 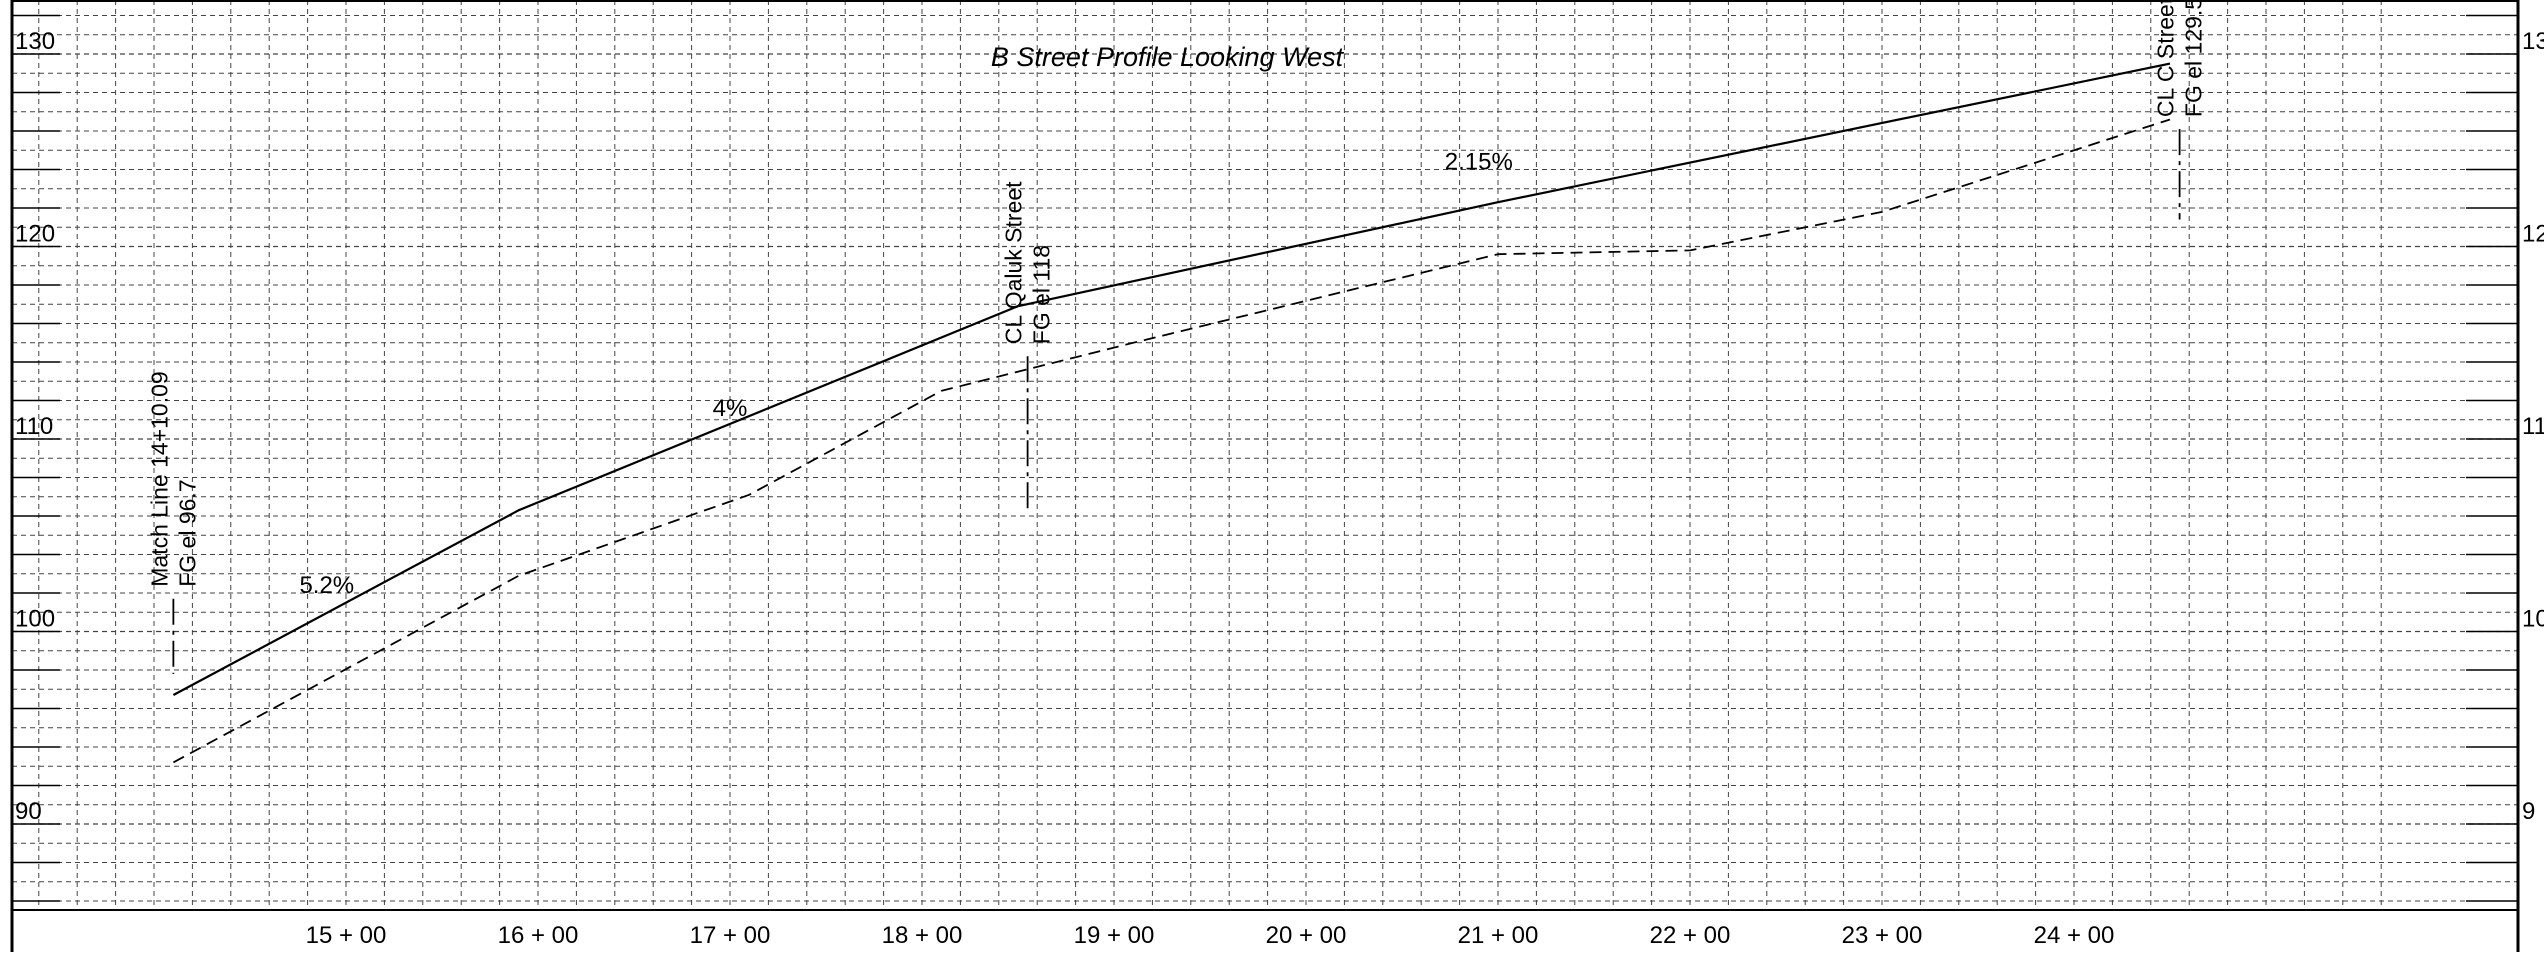 What do you see at coordinates (1114, 935) in the screenshot?
I see `station-label: 19 + 00` at bounding box center [1114, 935].